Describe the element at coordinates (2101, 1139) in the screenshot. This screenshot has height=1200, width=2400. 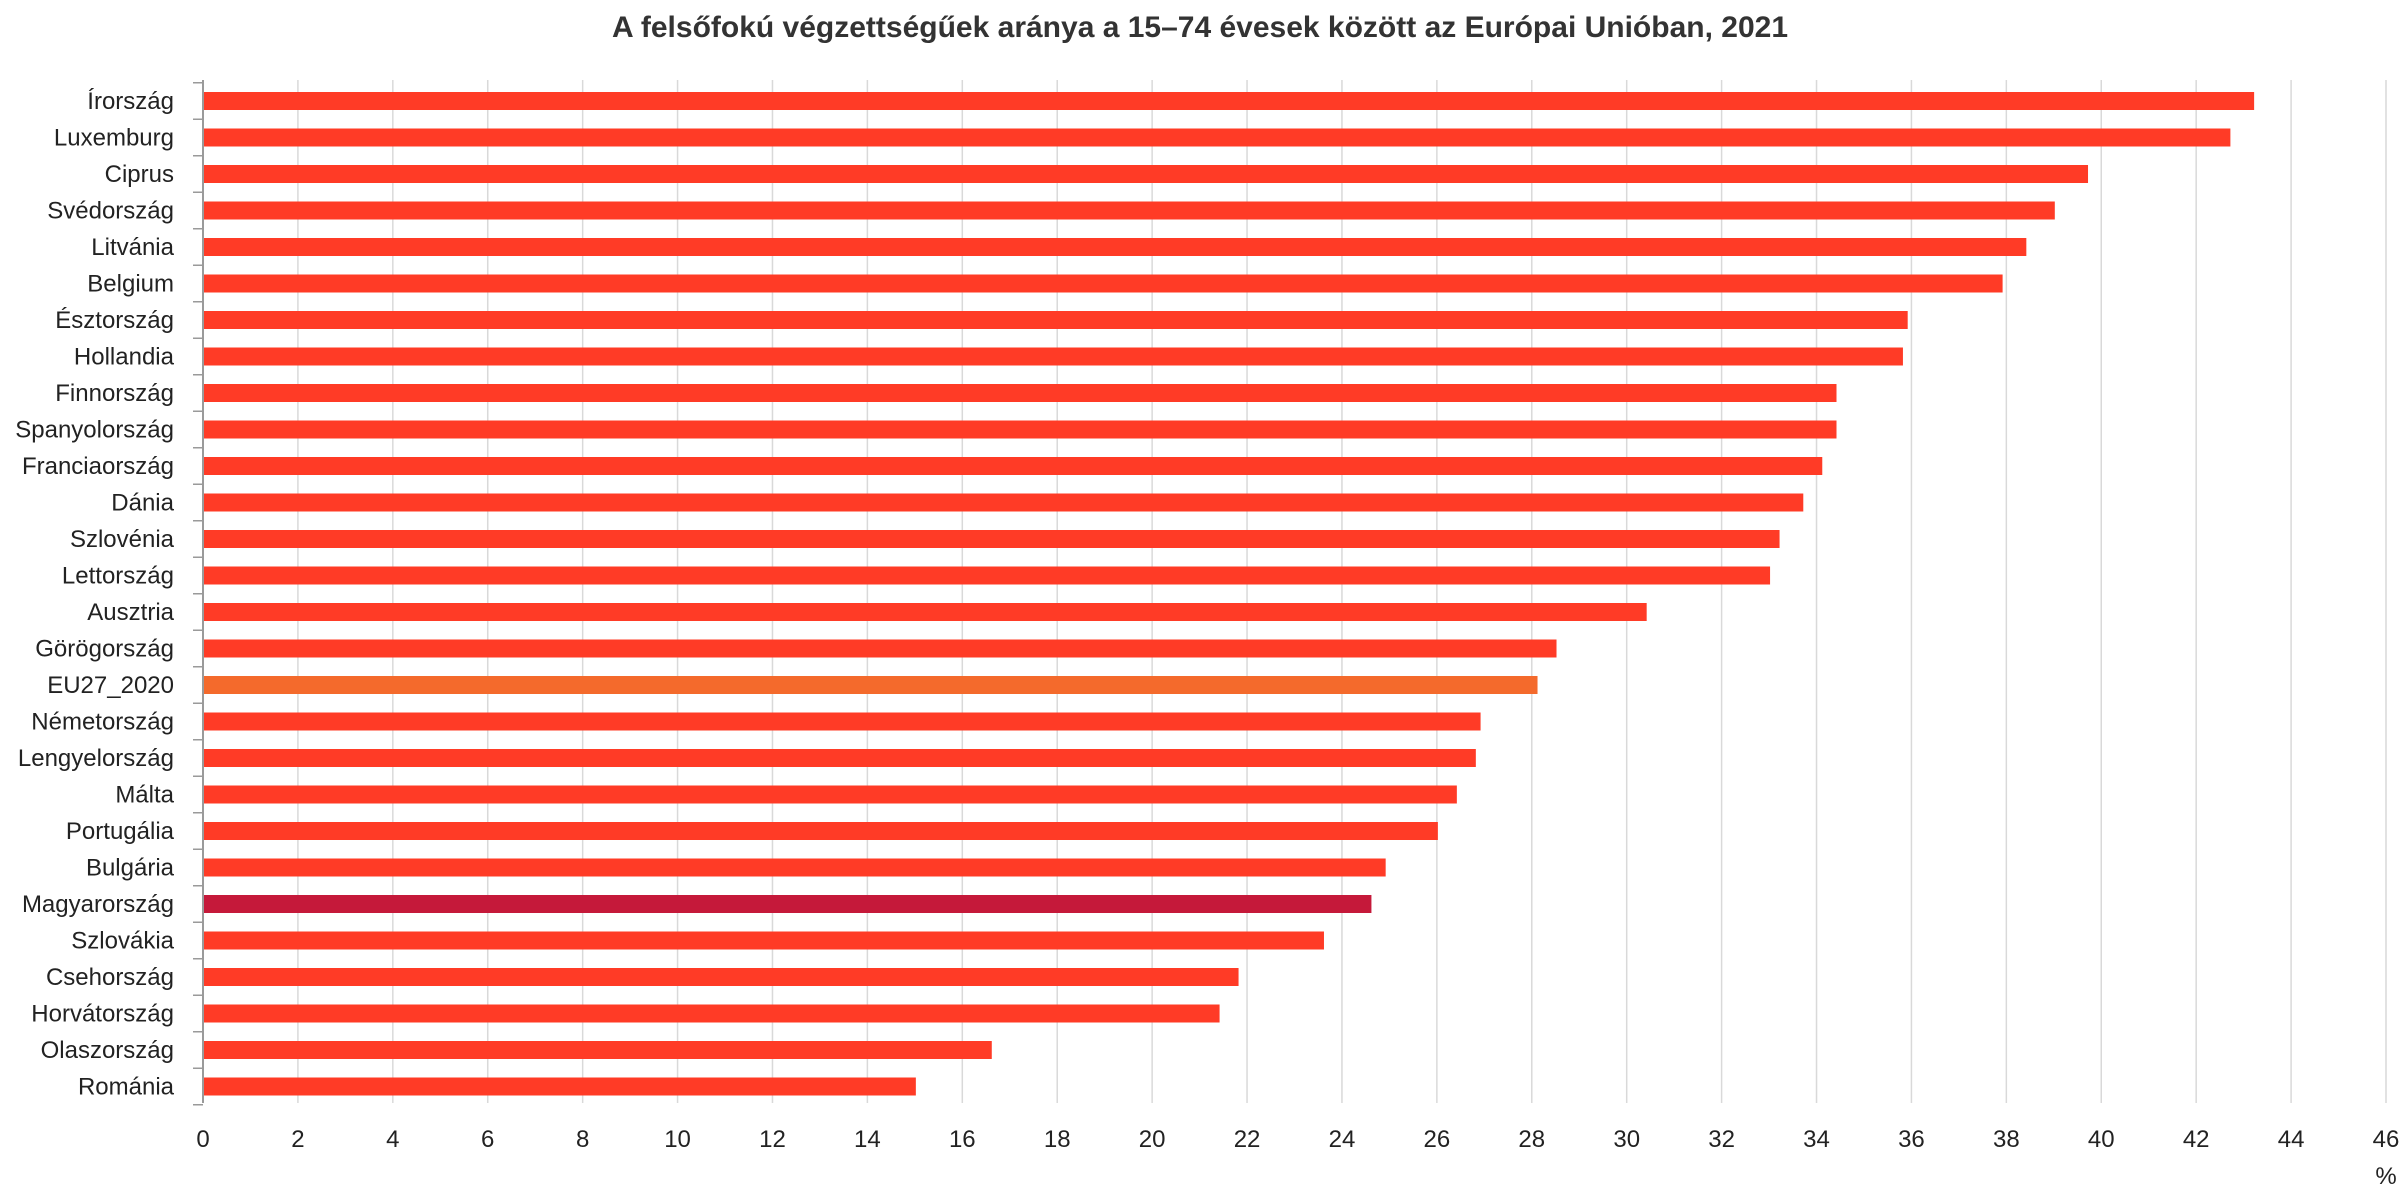
I see `x-tick-label: 40` at that location.